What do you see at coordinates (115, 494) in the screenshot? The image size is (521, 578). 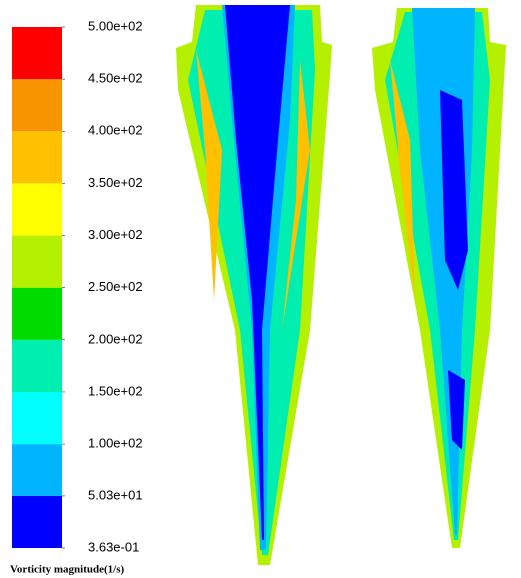 I see `tick-label: 5.03e+01` at bounding box center [115, 494].